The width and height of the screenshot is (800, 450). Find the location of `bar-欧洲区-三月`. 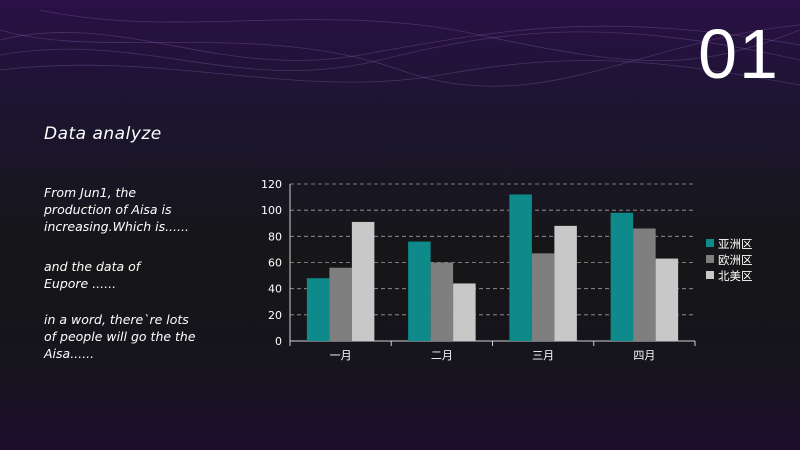

bar-欧洲区-三月 is located at coordinates (543, 297).